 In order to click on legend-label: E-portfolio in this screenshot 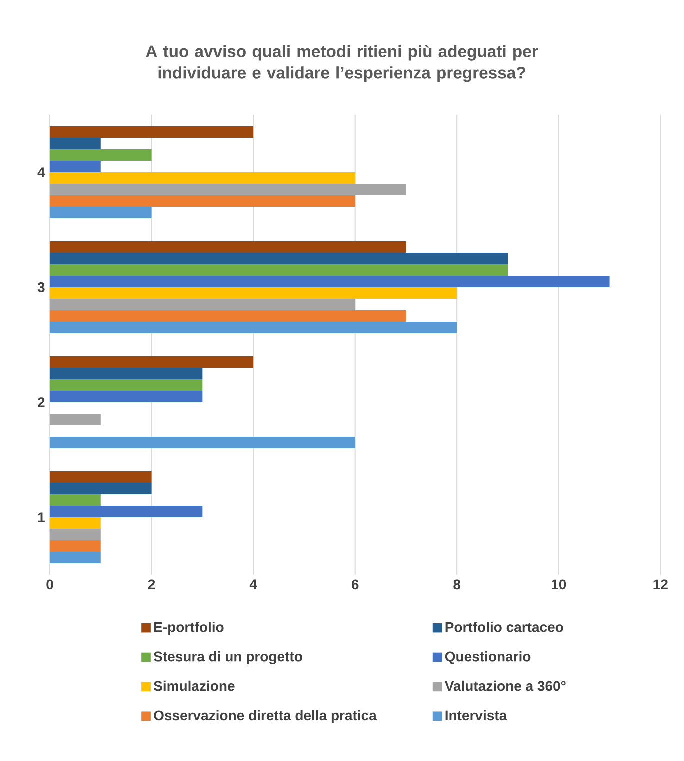, I will do `click(189, 629)`.